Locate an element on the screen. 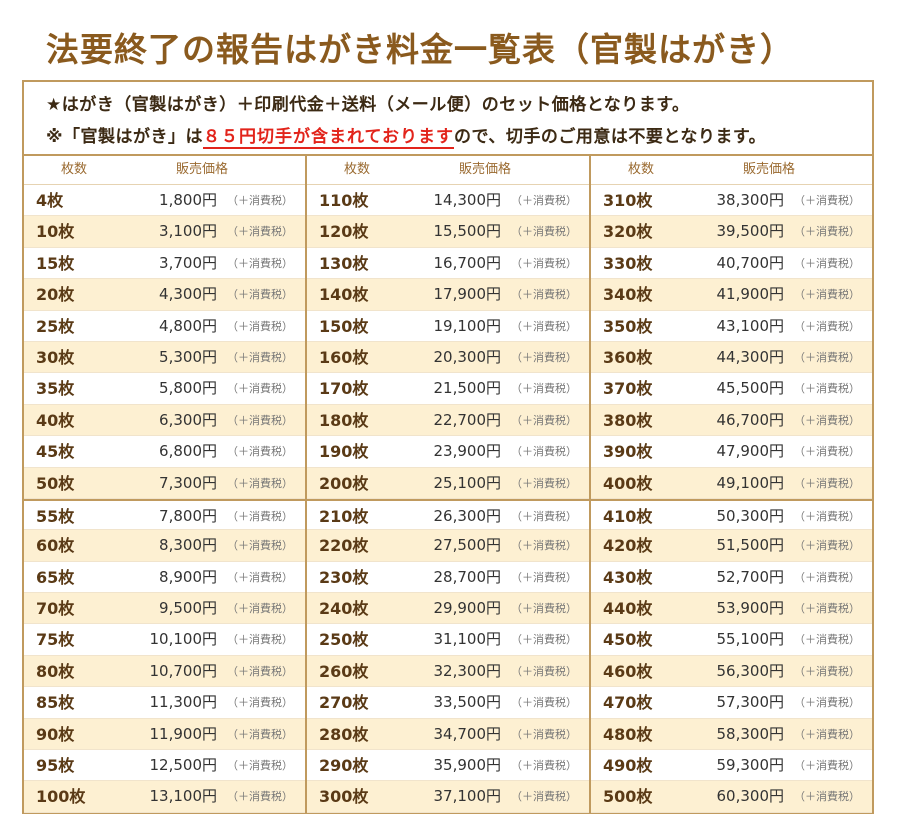 This screenshot has width=900, height=838. price-cell: 6,800円 is located at coordinates (188, 451).